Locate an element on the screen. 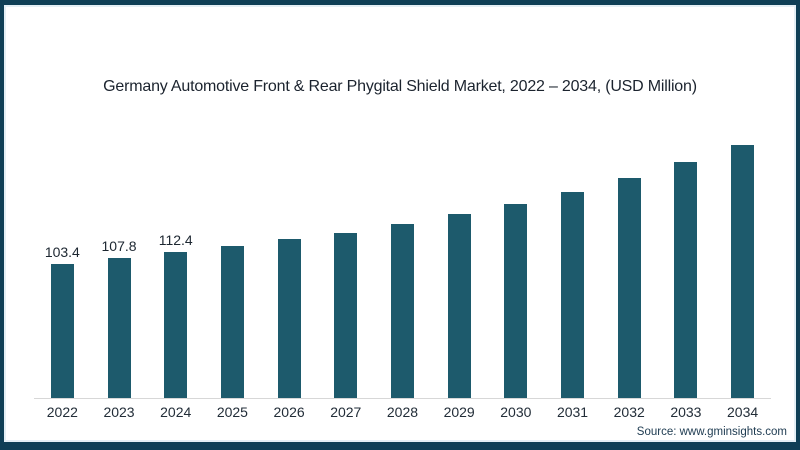 The width and height of the screenshot is (800, 450). bar-2029 is located at coordinates (459, 306).